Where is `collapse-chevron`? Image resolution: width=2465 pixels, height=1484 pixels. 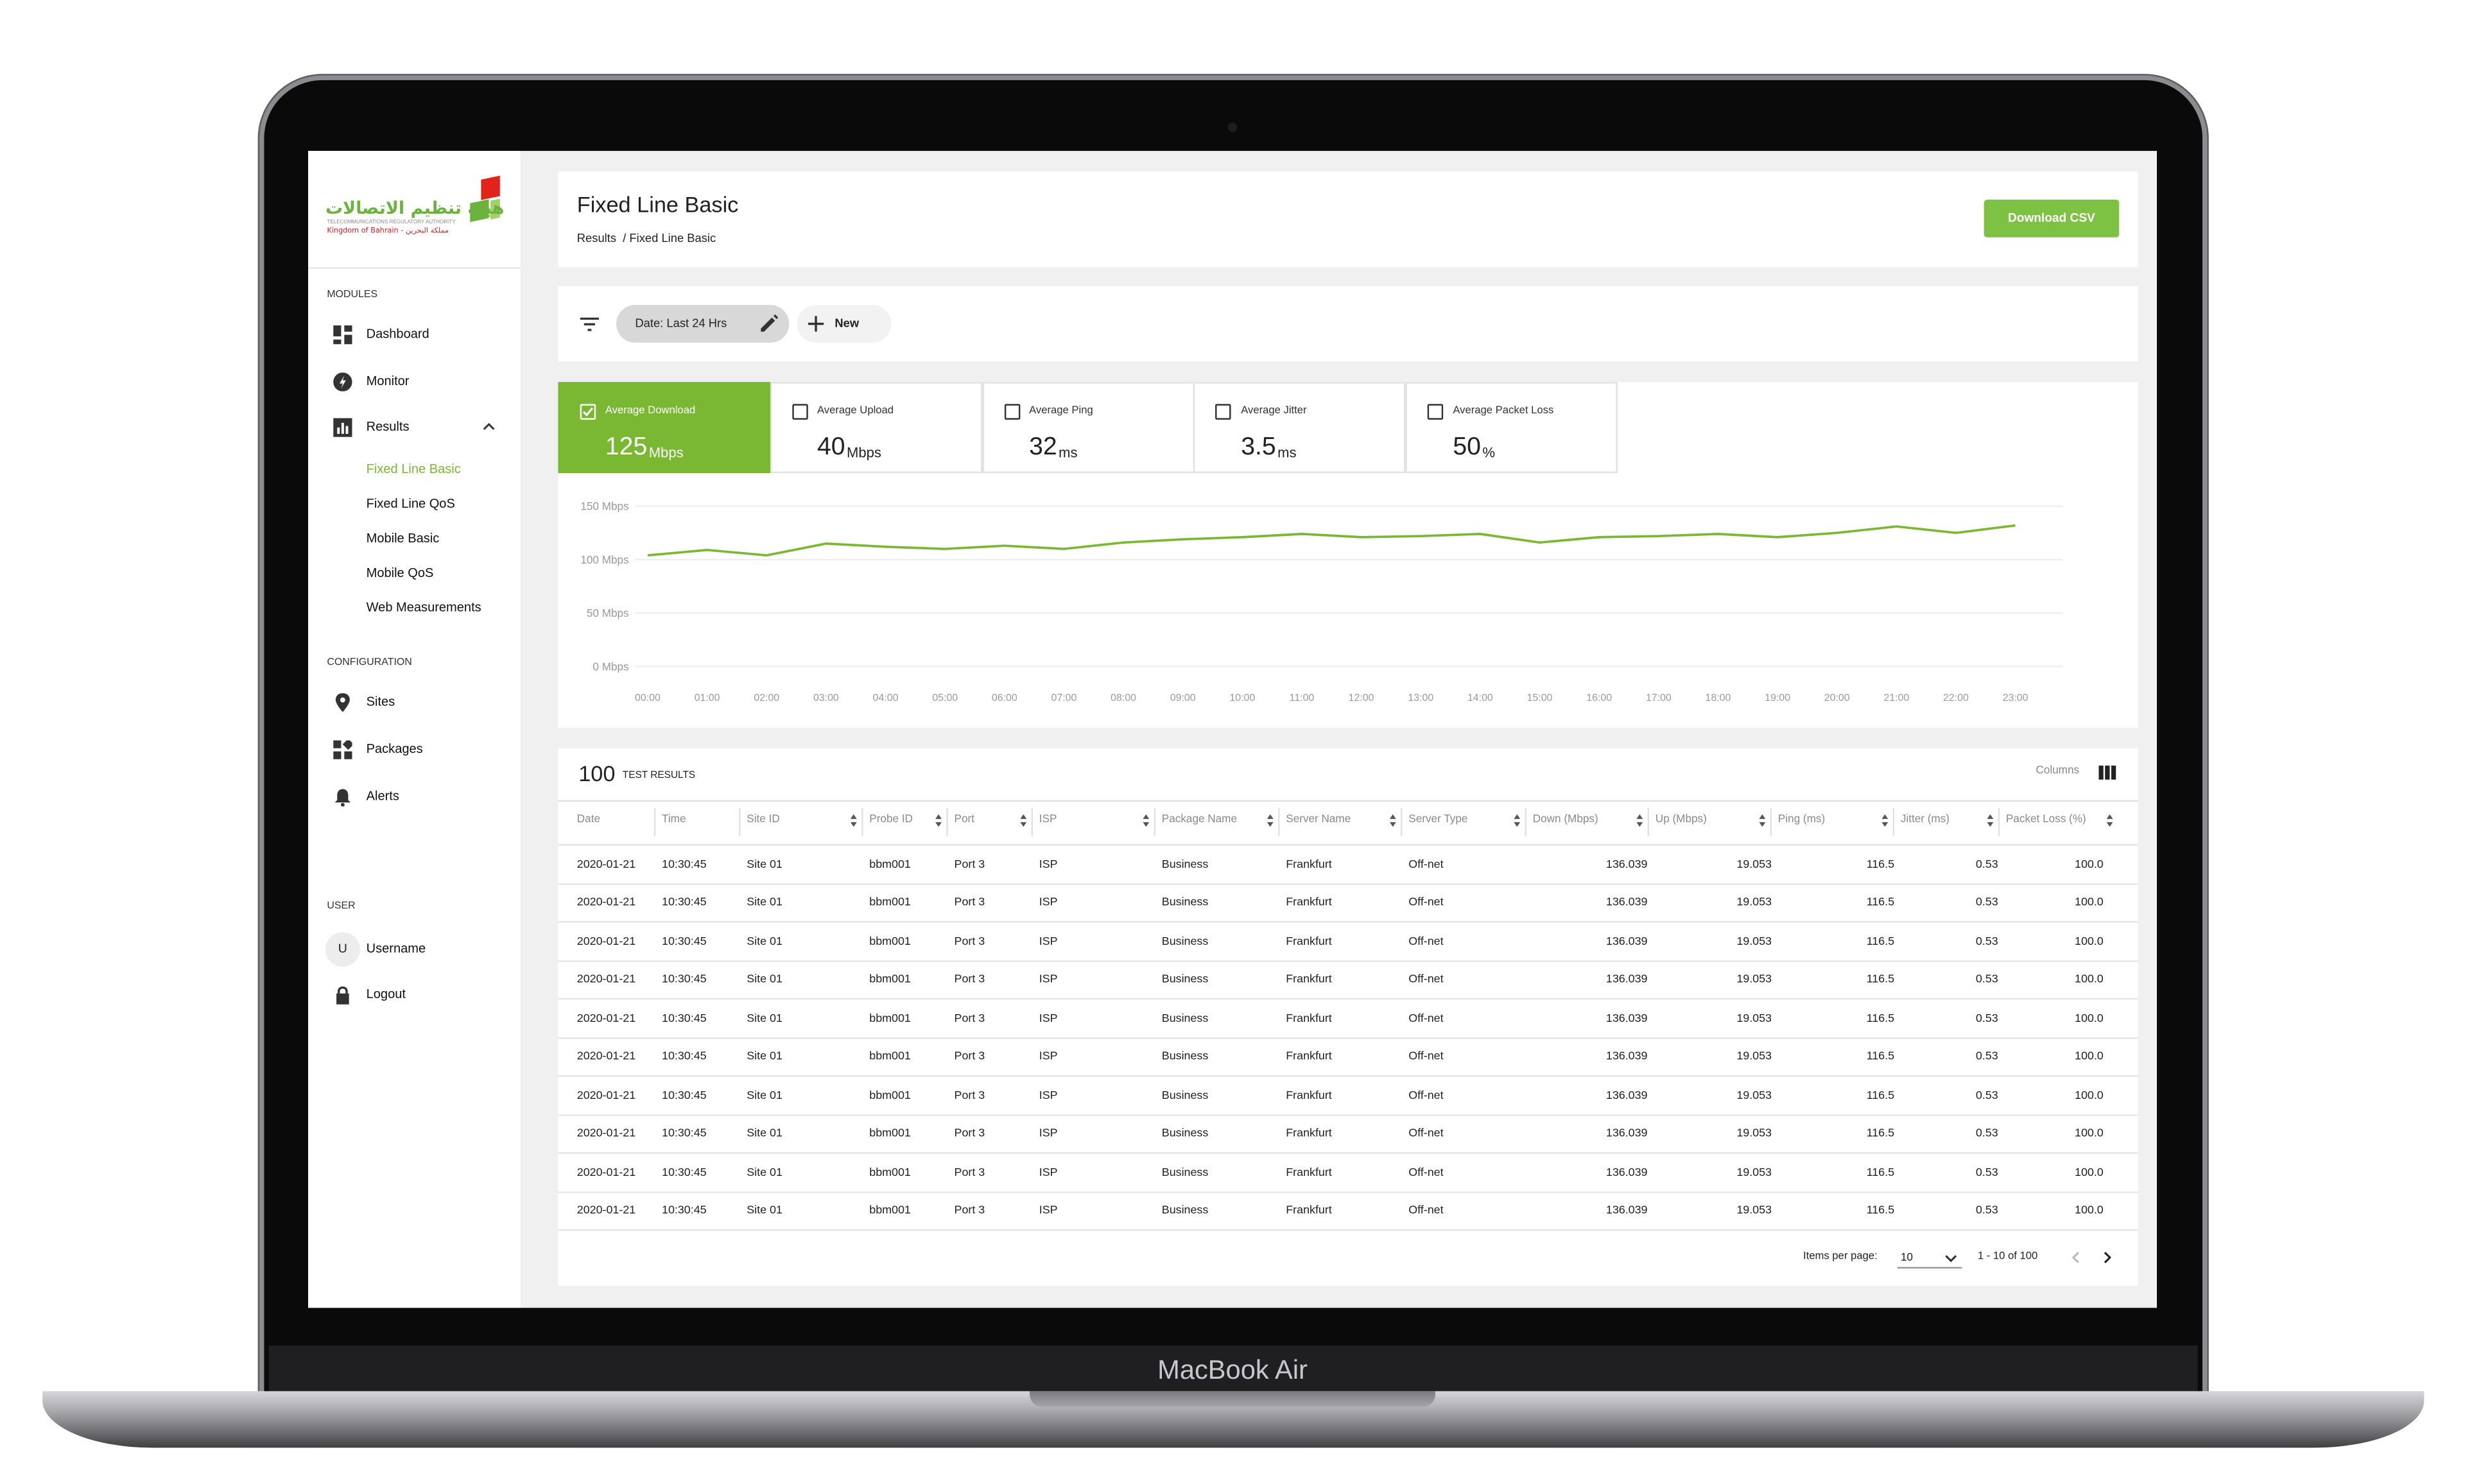
collapse-chevron is located at coordinates (489, 426).